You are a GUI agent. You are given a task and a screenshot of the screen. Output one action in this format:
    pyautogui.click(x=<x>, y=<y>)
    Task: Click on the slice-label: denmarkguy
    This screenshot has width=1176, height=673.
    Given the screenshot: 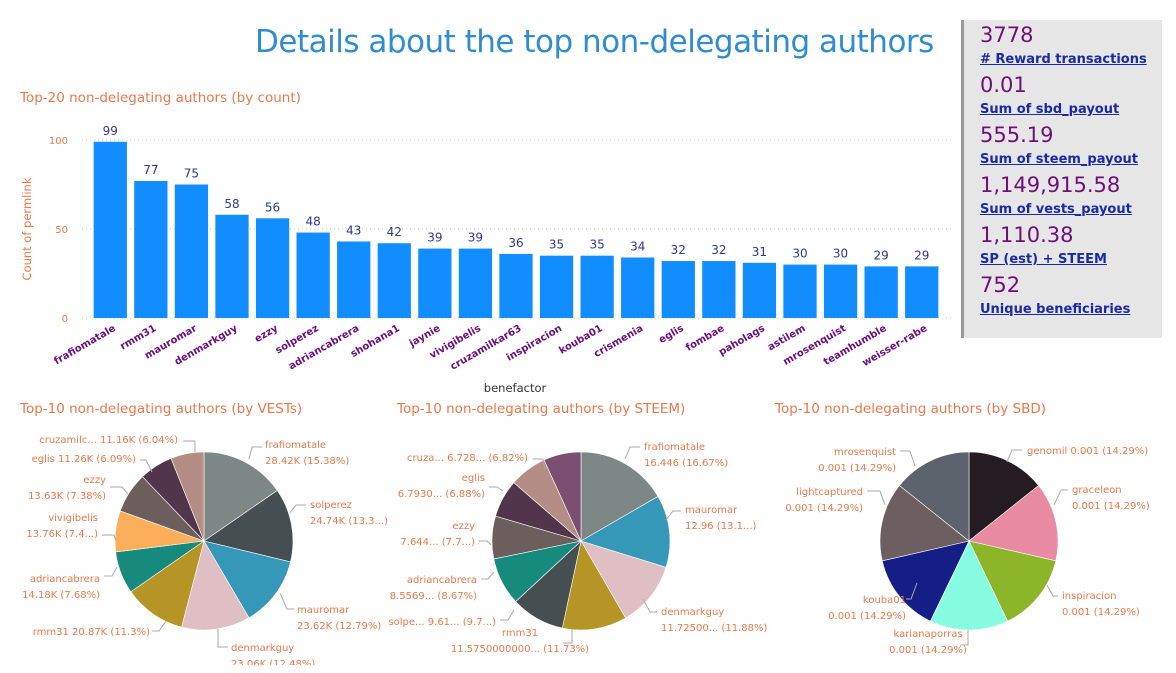 What is the action you would take?
    pyautogui.click(x=692, y=612)
    